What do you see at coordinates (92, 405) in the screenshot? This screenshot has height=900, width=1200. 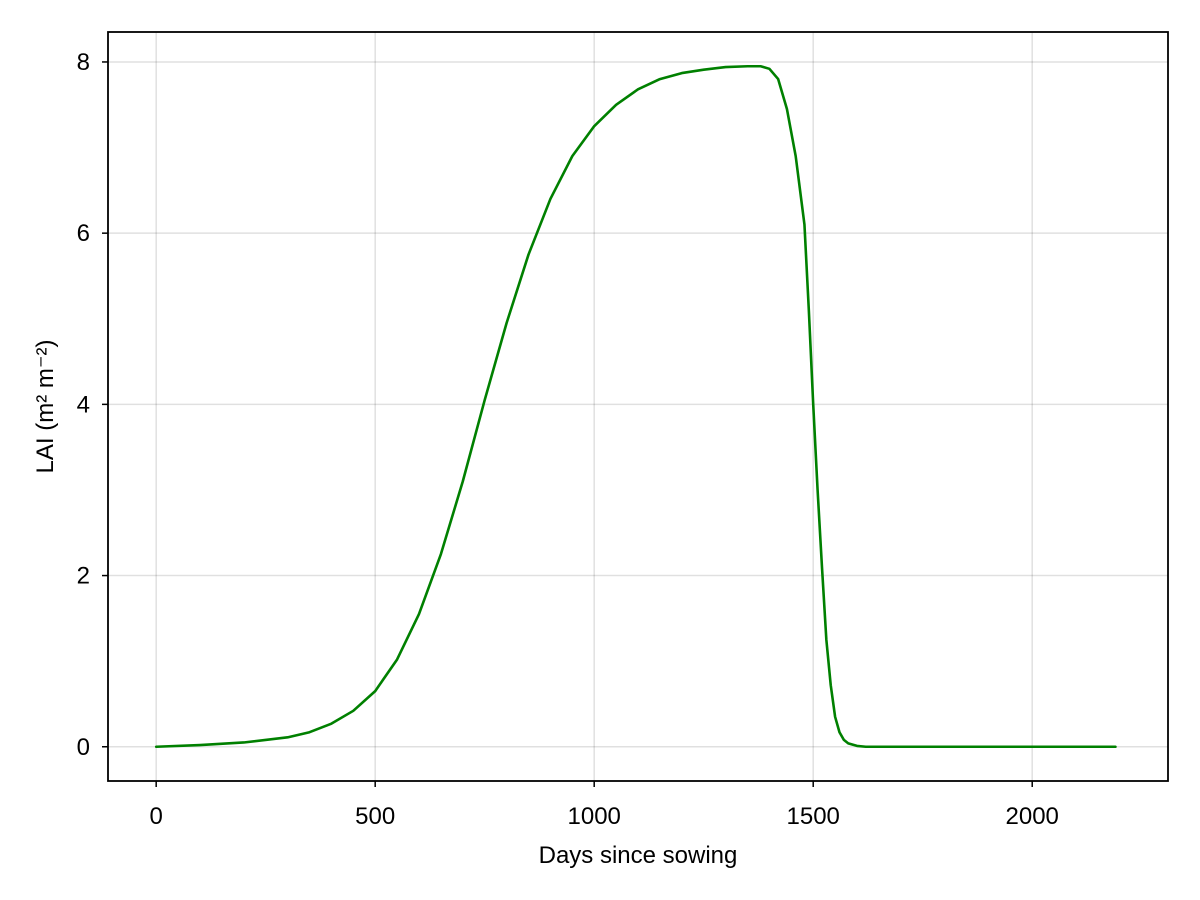 I see `y-axis-ticks: 0 2 4 6 8` at bounding box center [92, 405].